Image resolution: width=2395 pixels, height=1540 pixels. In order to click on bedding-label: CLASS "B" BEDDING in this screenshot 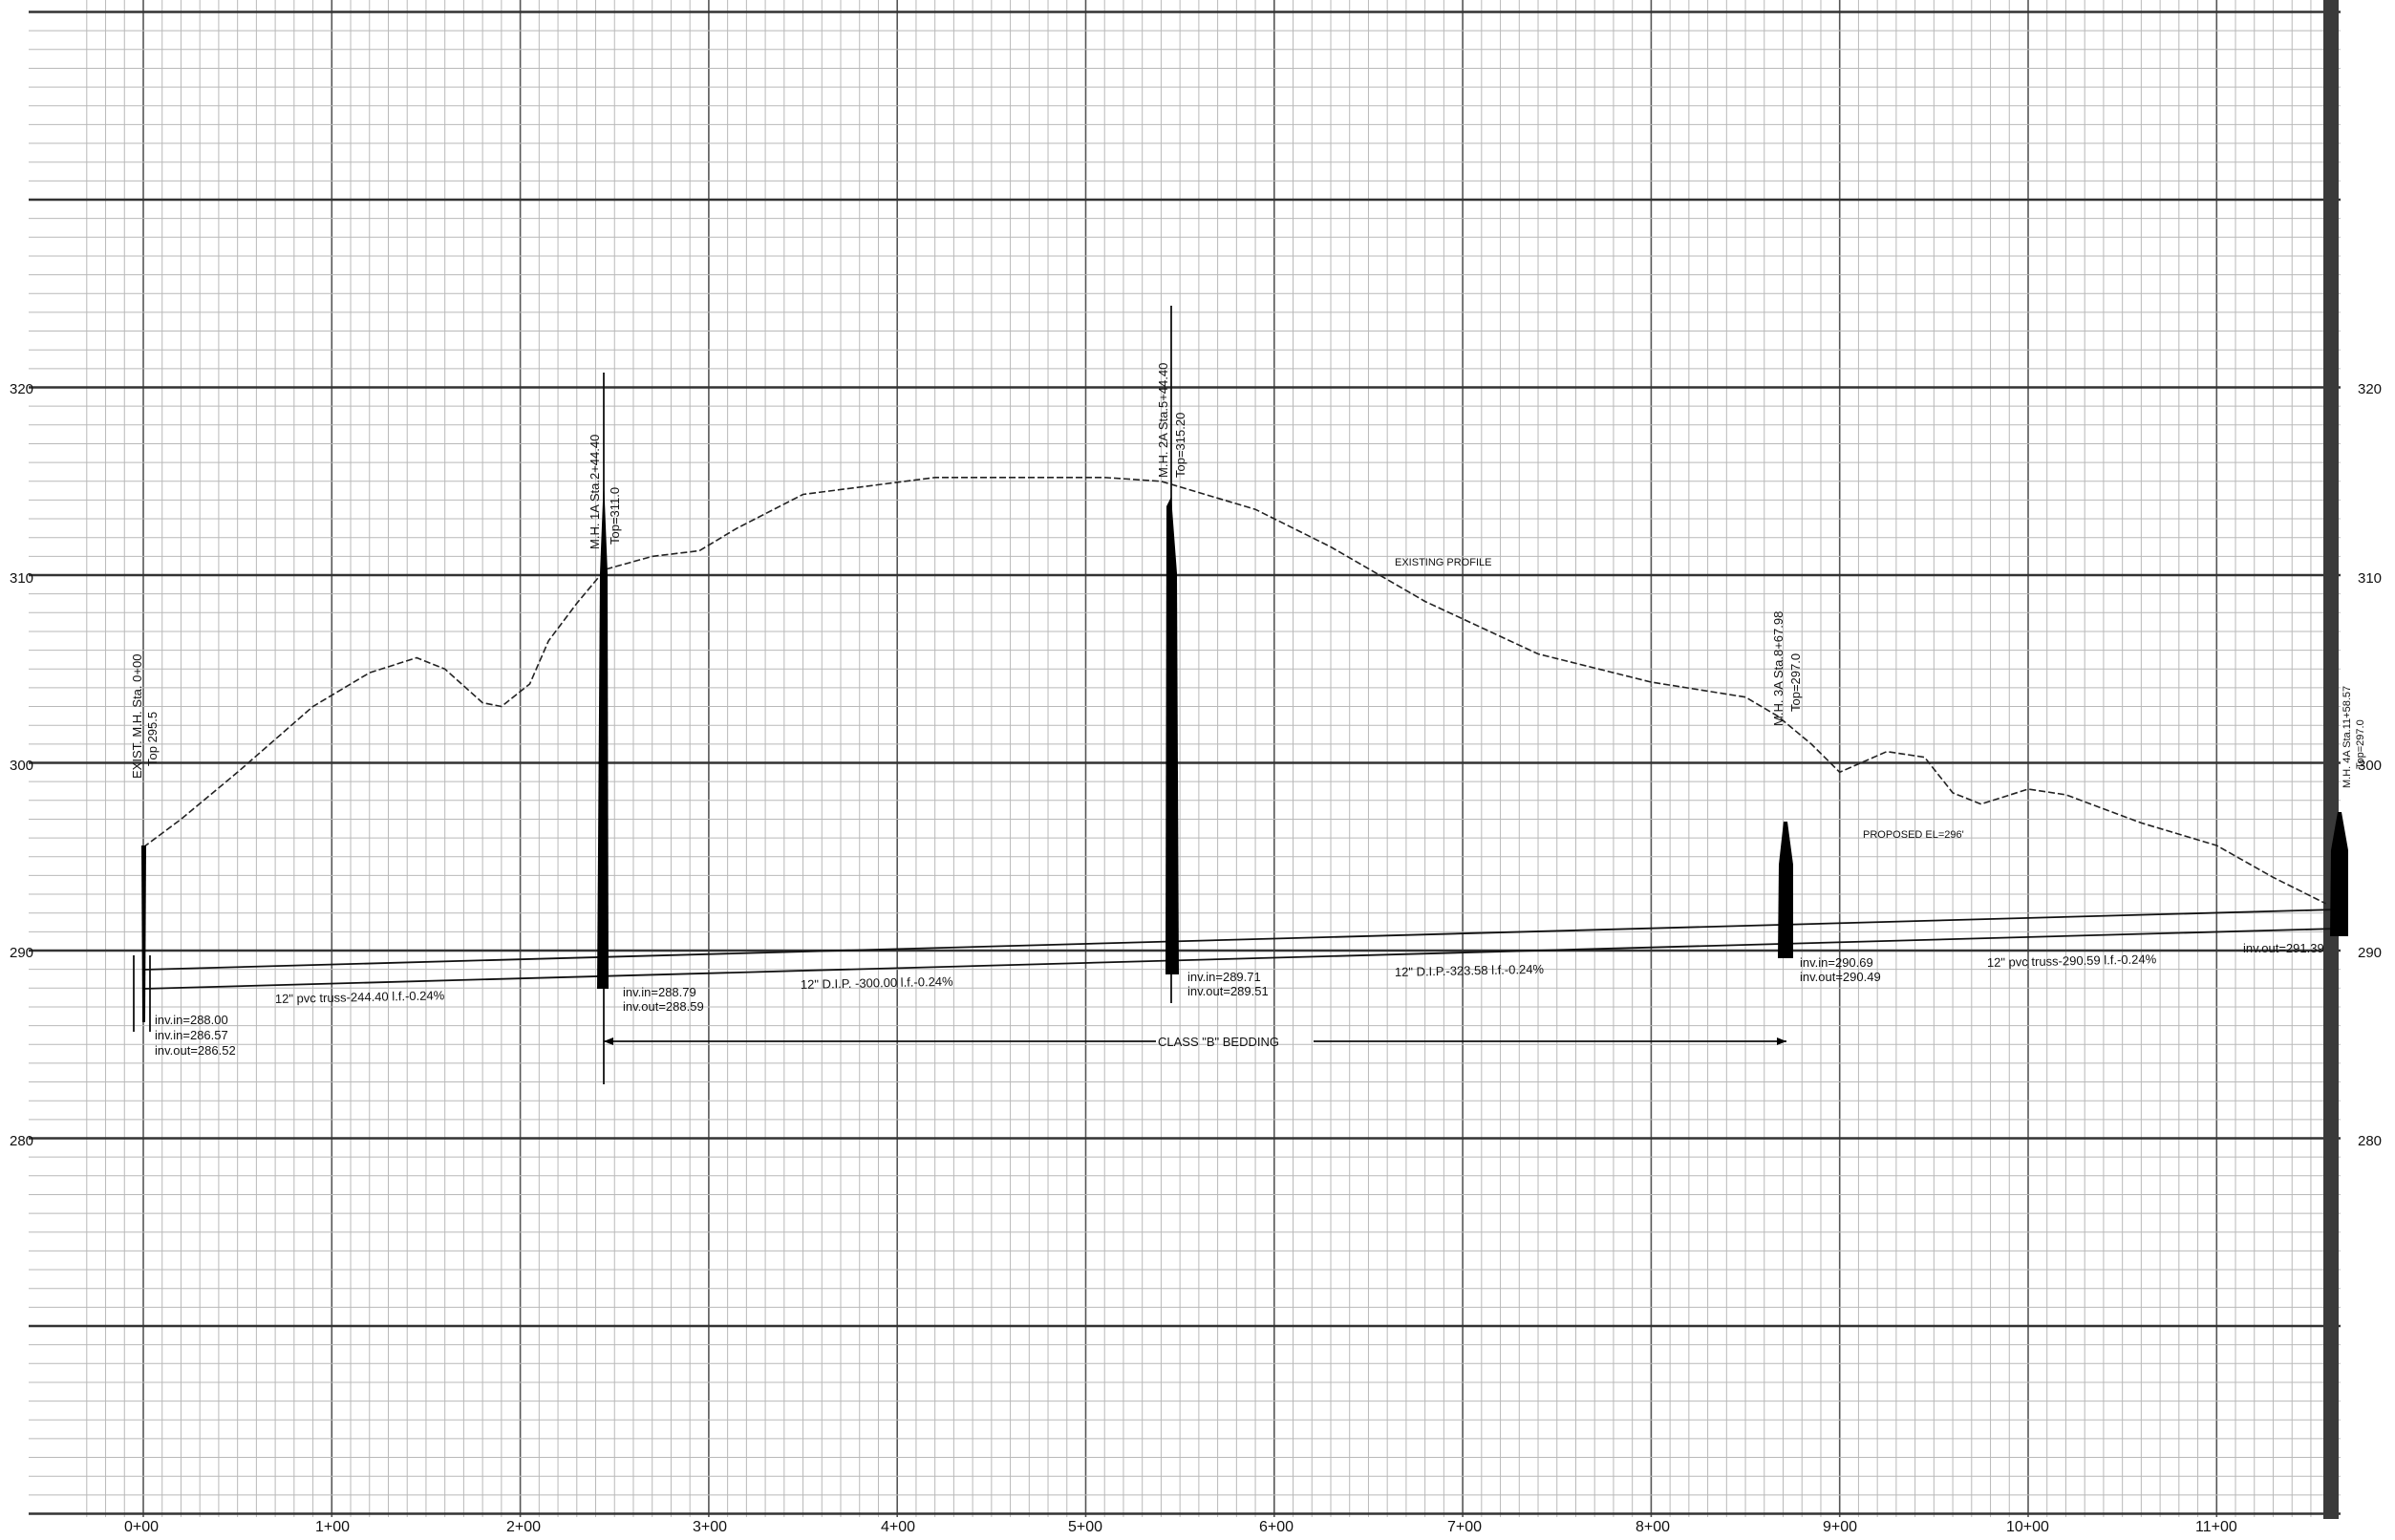, I will do `click(1218, 1042)`.